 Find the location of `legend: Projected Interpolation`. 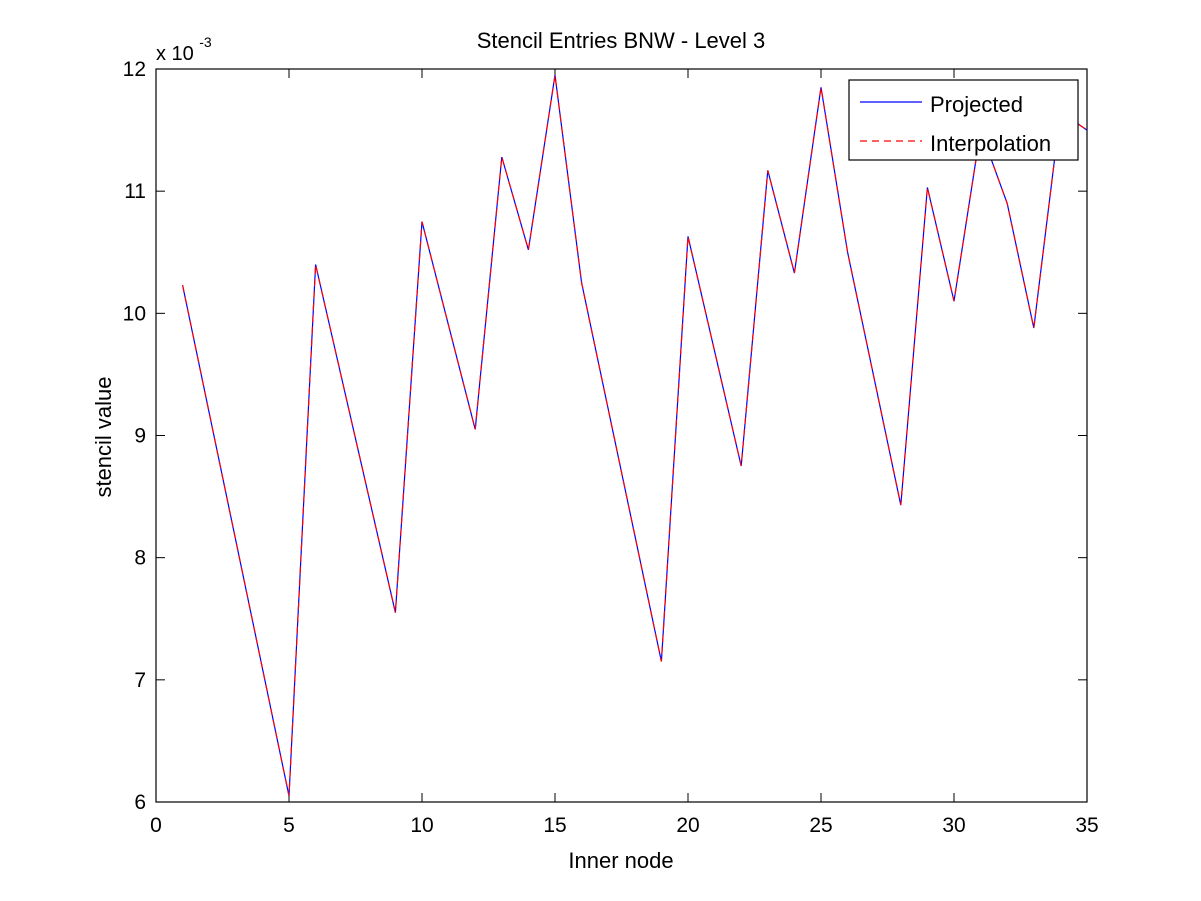

legend: Projected Interpolation is located at coordinates (963, 120).